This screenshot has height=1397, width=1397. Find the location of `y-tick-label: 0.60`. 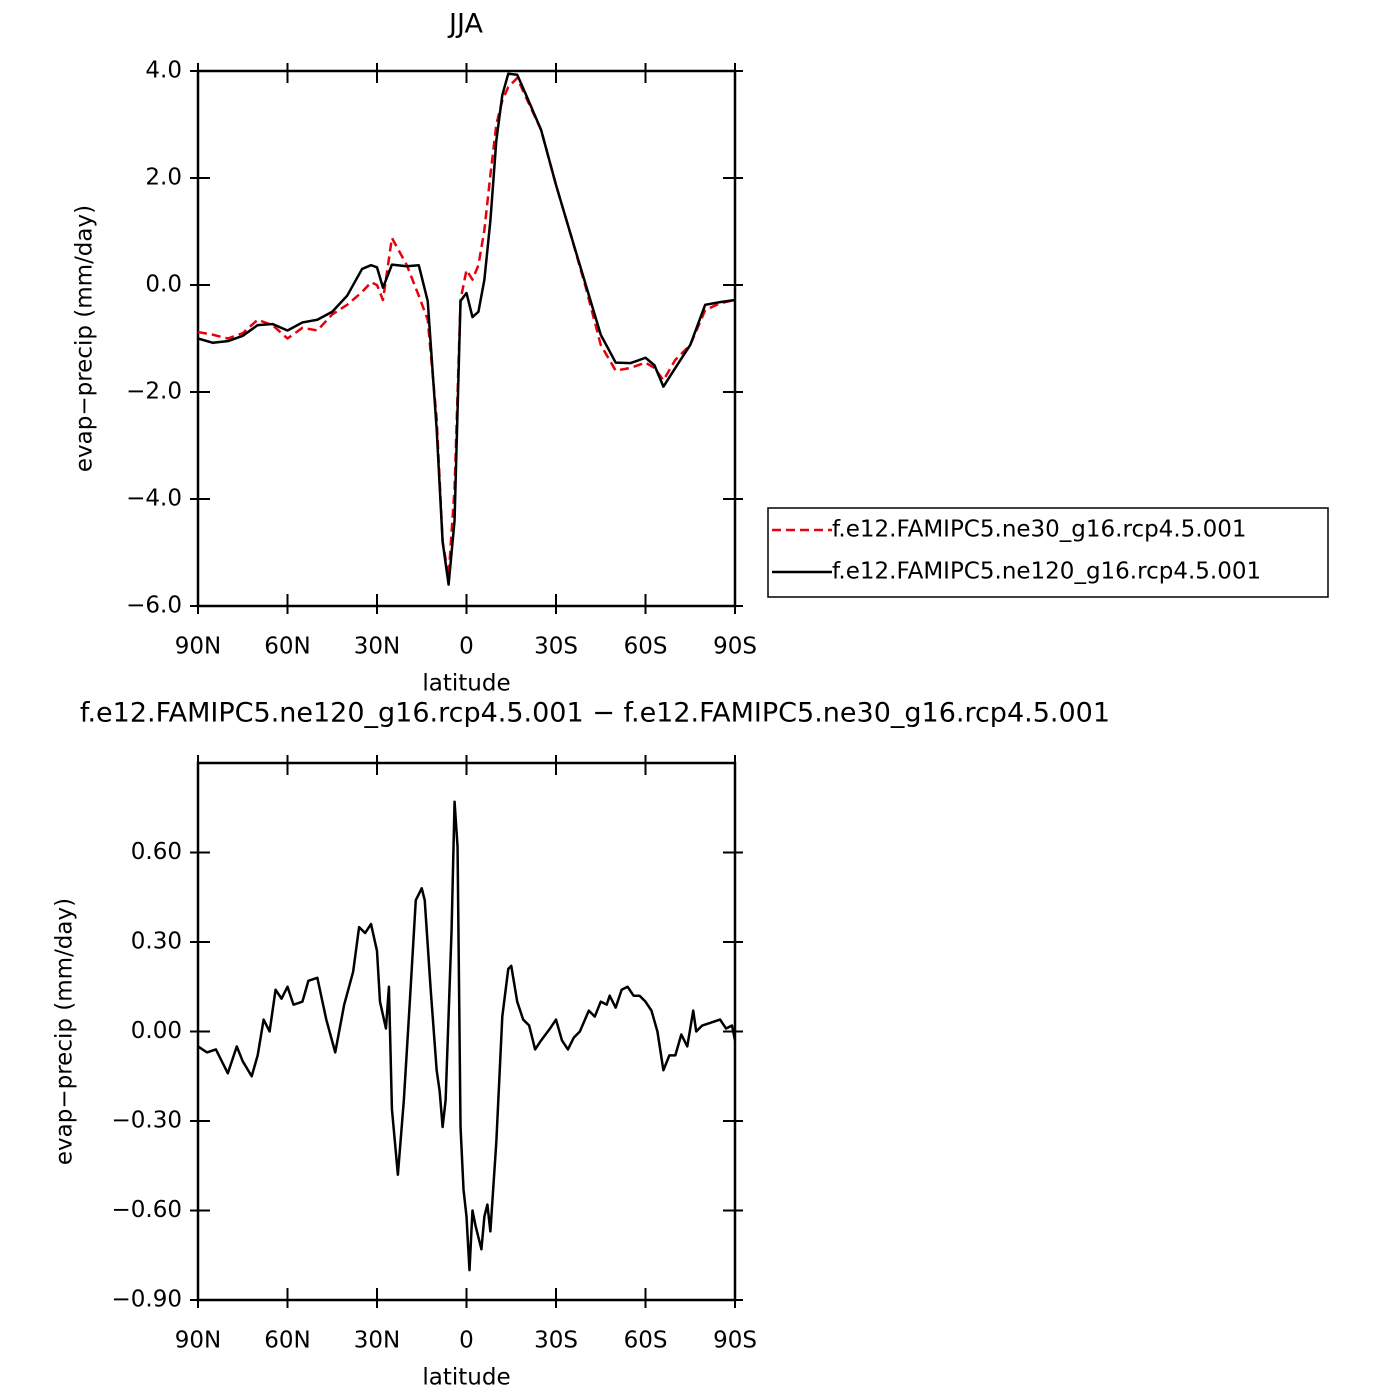

y-tick-label: 0.60 is located at coordinates (156, 852).